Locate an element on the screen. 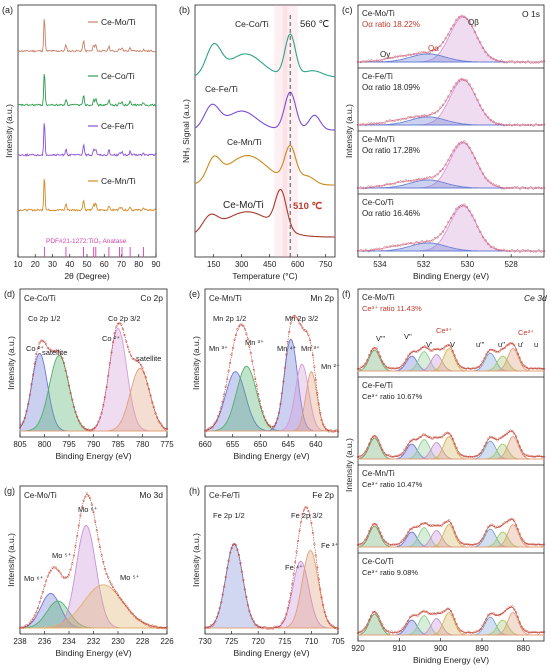  ce3-ratio: Ce³⁺ ratio 10.67% is located at coordinates (392, 396).